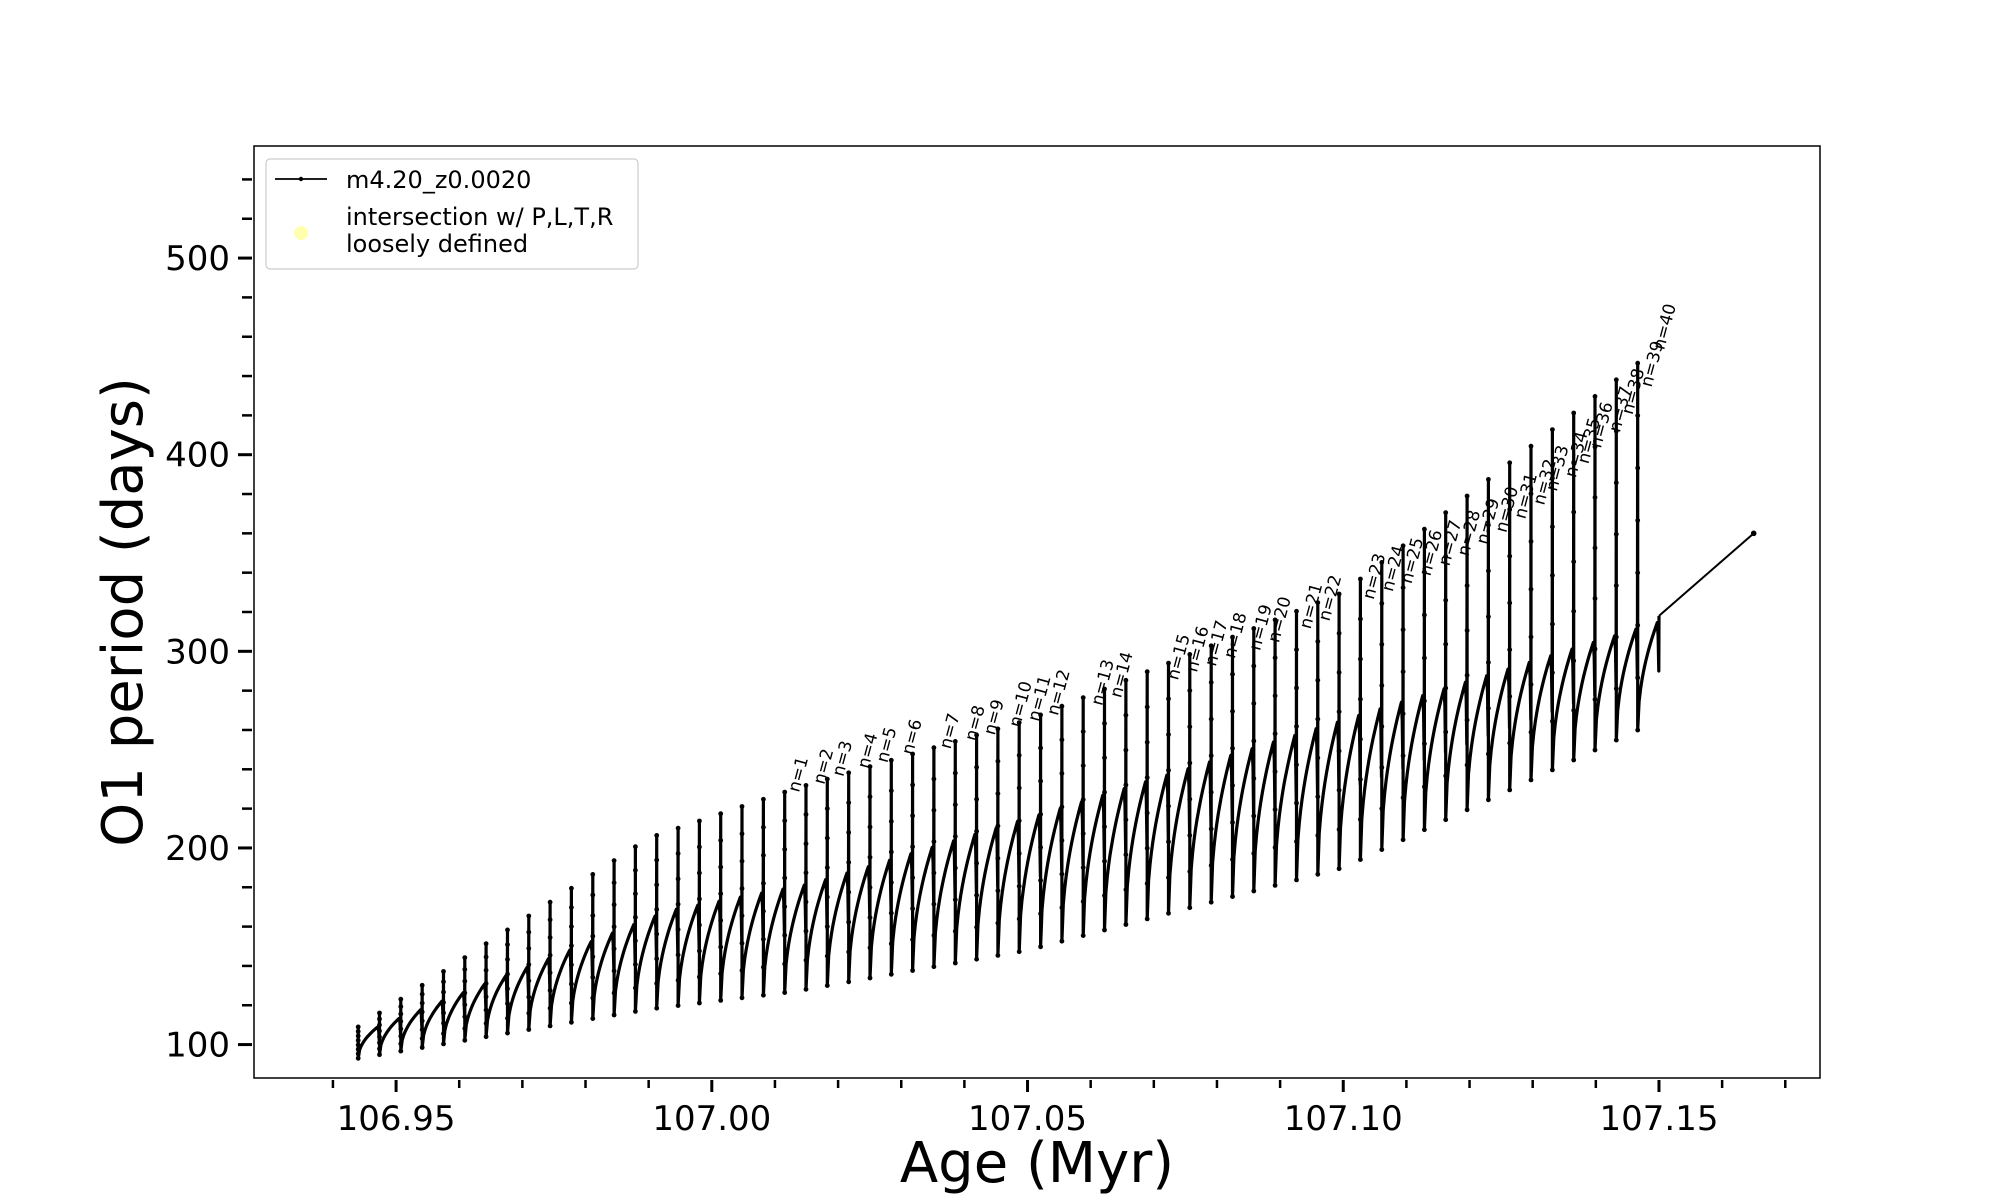 The image size is (2000, 1200). I want to click on y-tick-label: 100, so click(197, 1046).